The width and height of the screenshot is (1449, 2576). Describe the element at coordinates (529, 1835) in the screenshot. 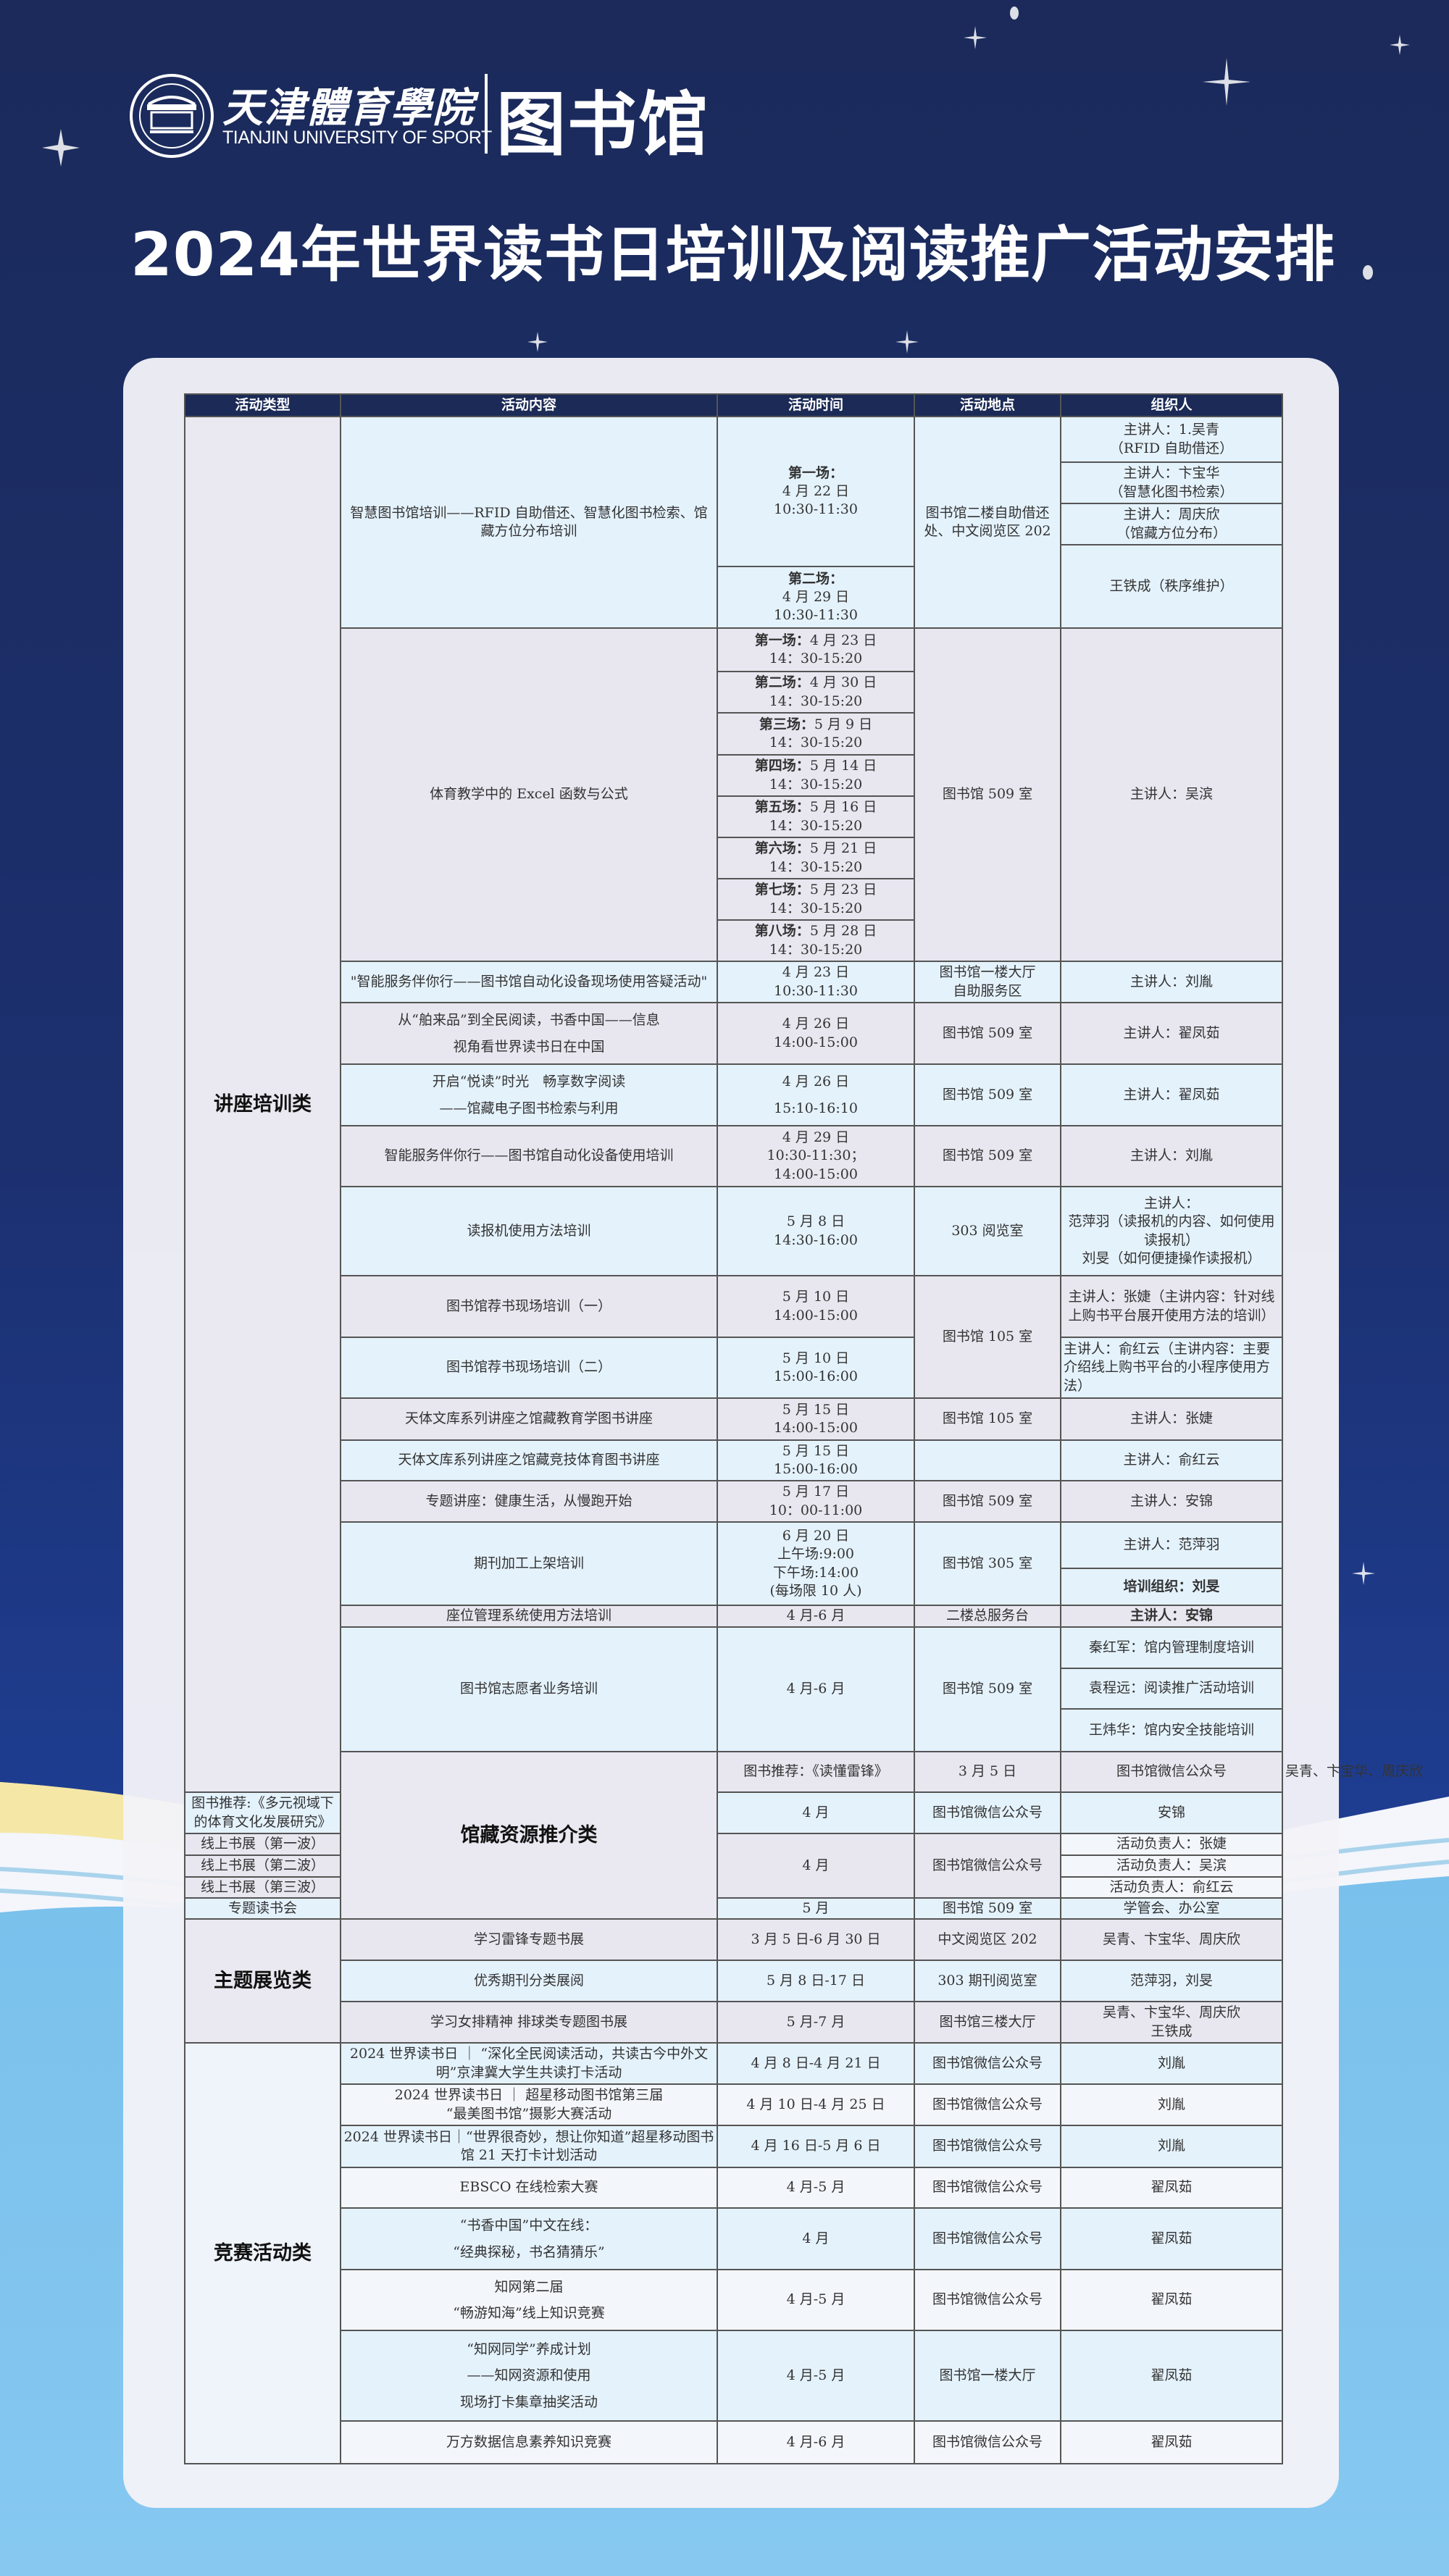

I see `category-cell: 馆藏资源推介类` at that location.